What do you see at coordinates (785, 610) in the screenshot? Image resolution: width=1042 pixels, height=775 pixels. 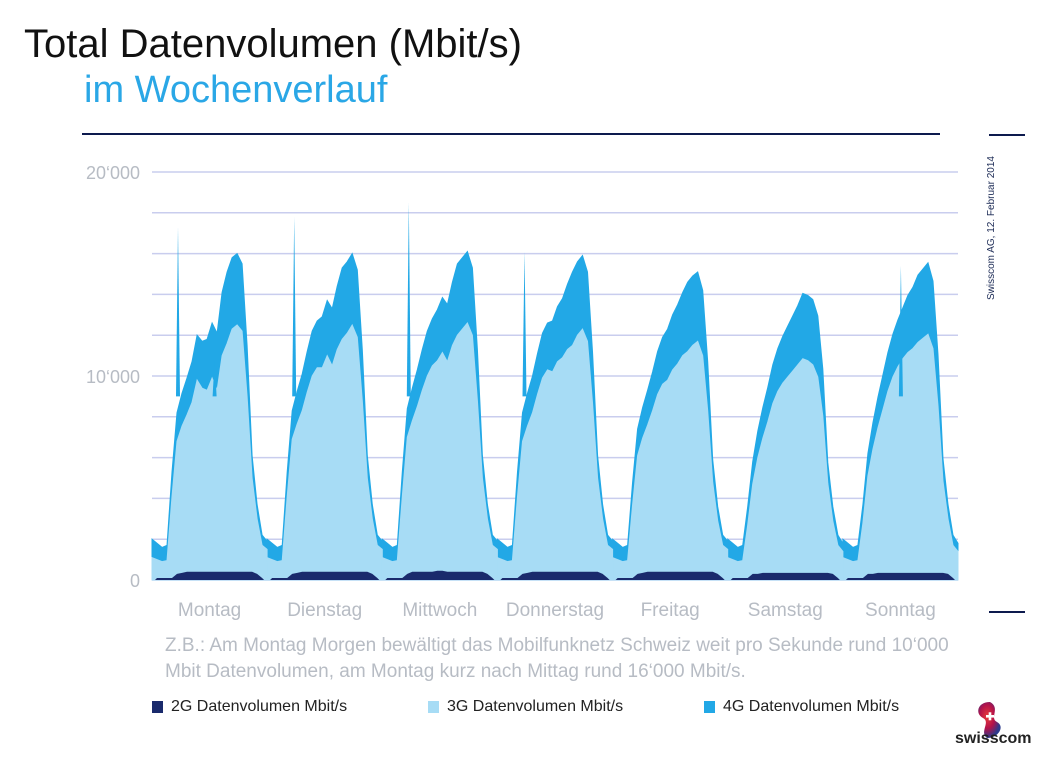 I see `x-tick-label: Samstag` at bounding box center [785, 610].